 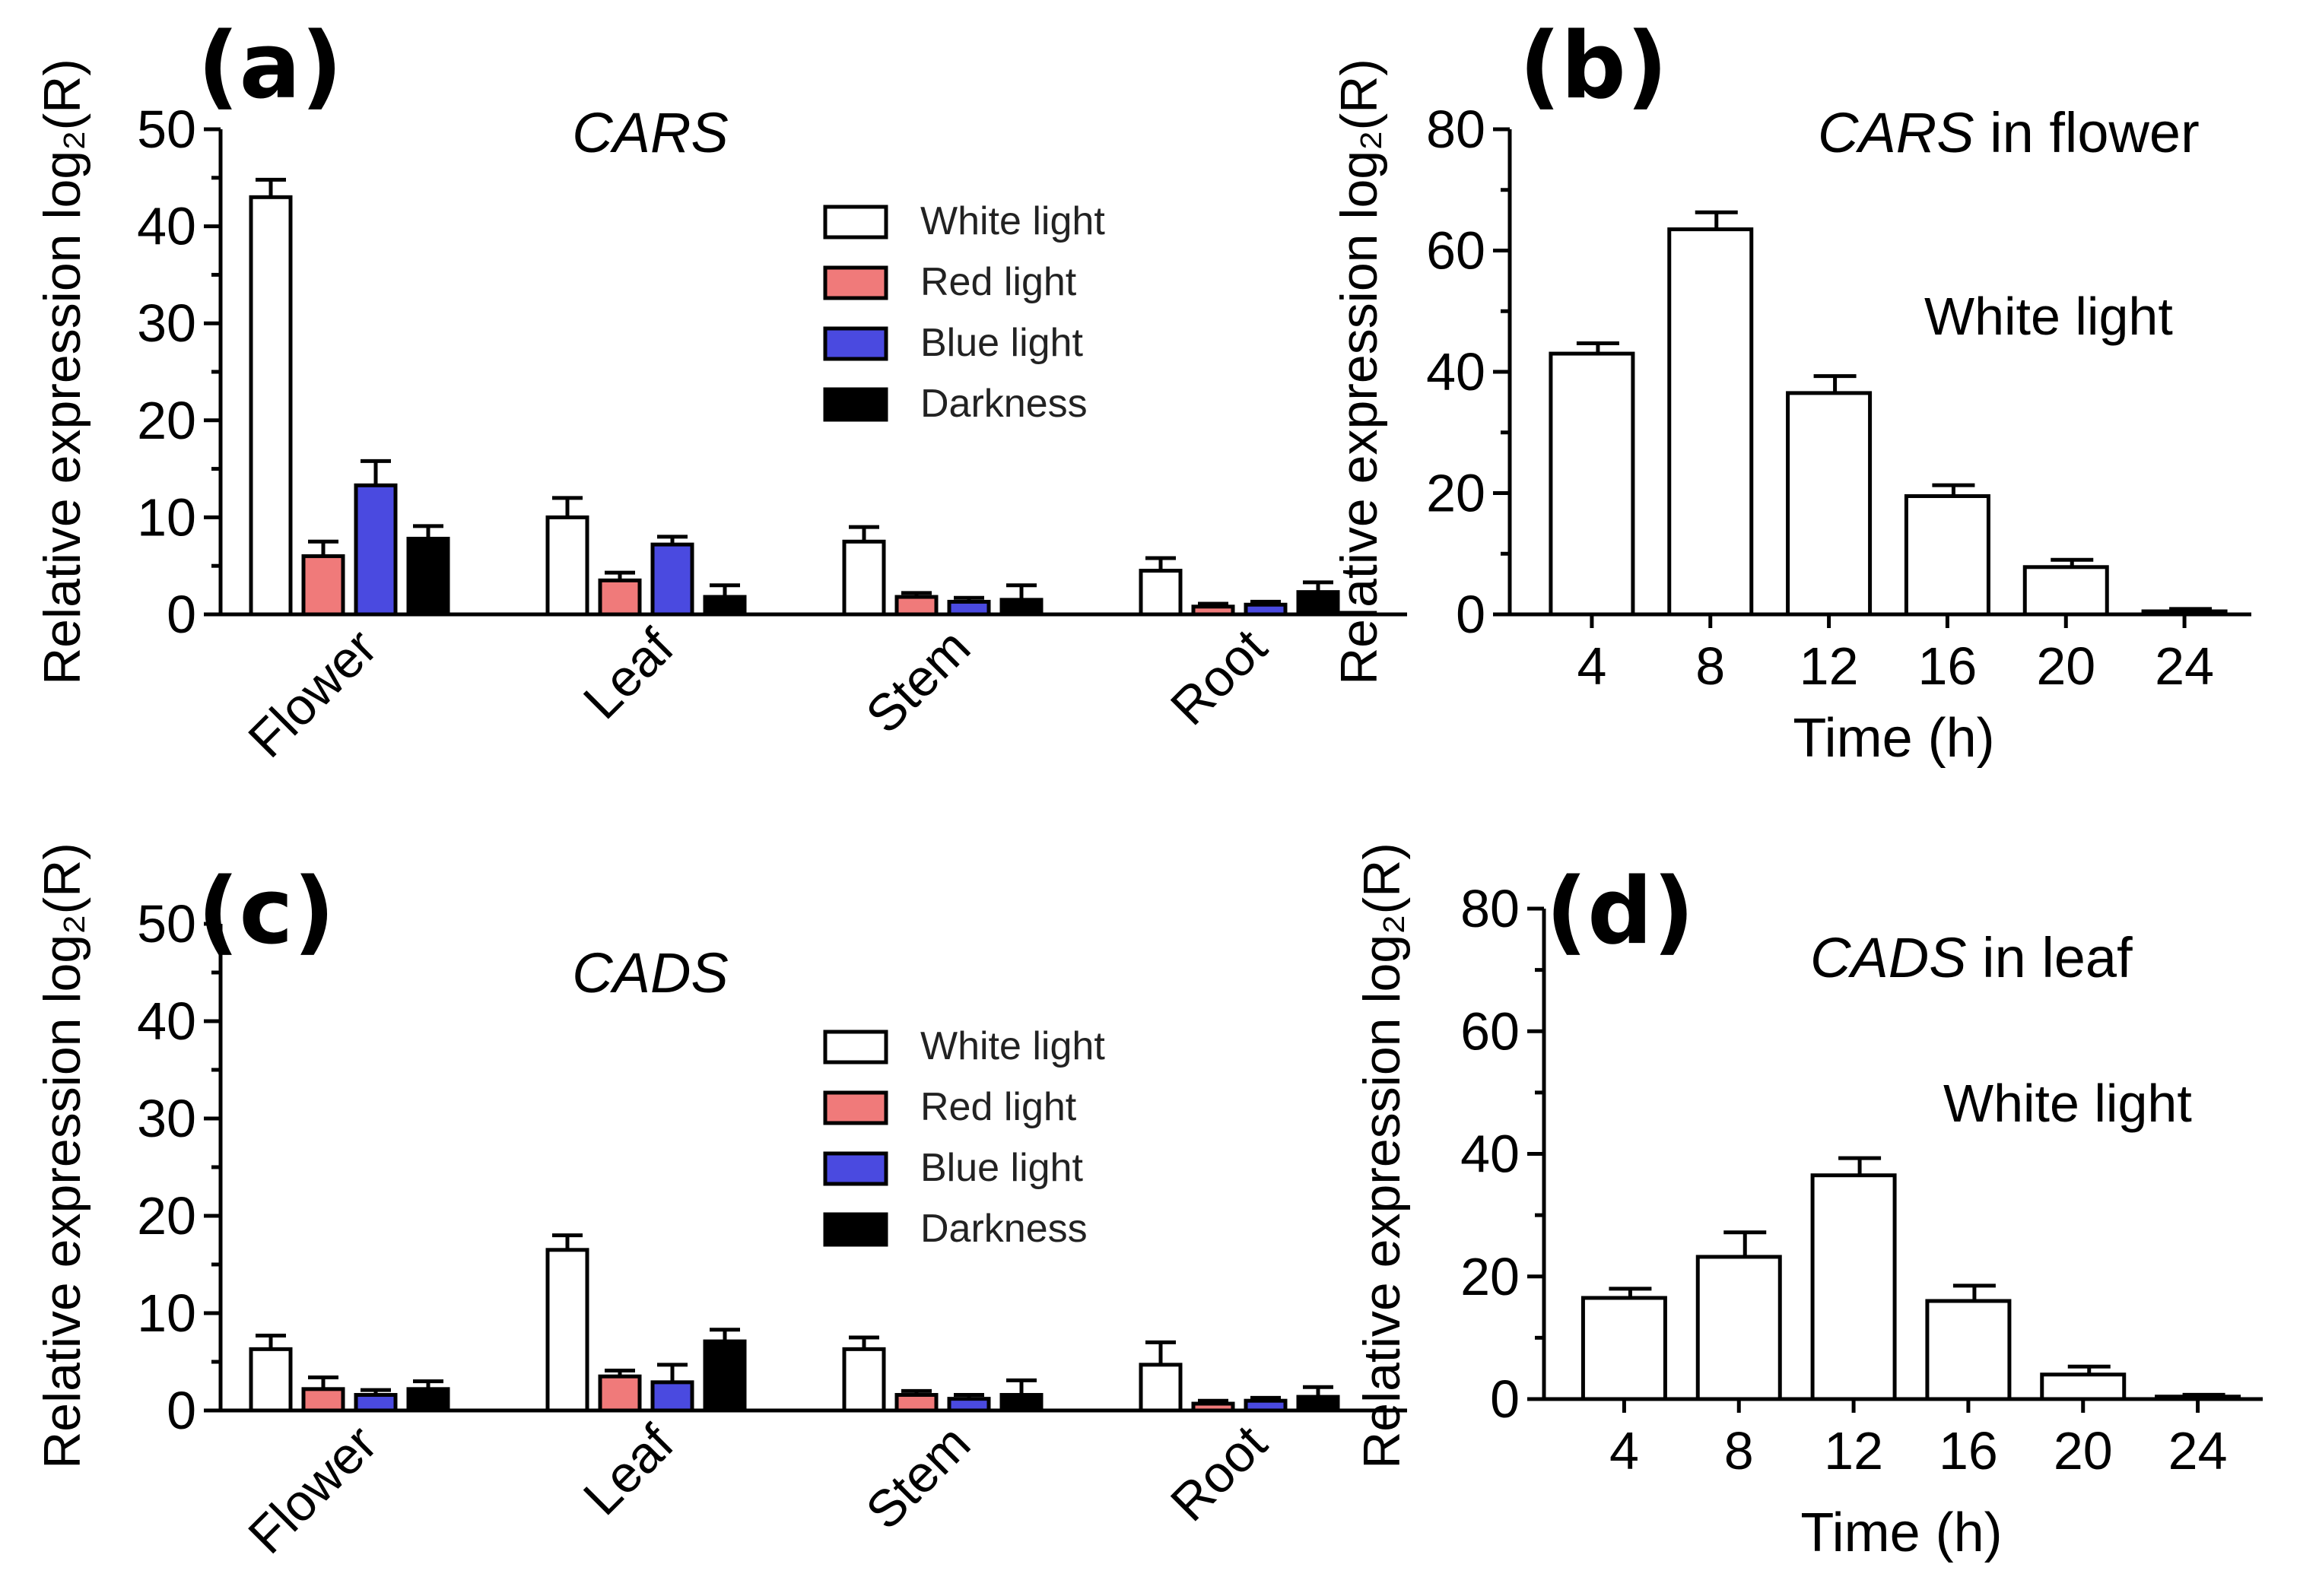 I want to click on chart-title: CARS, so click(x=650, y=132).